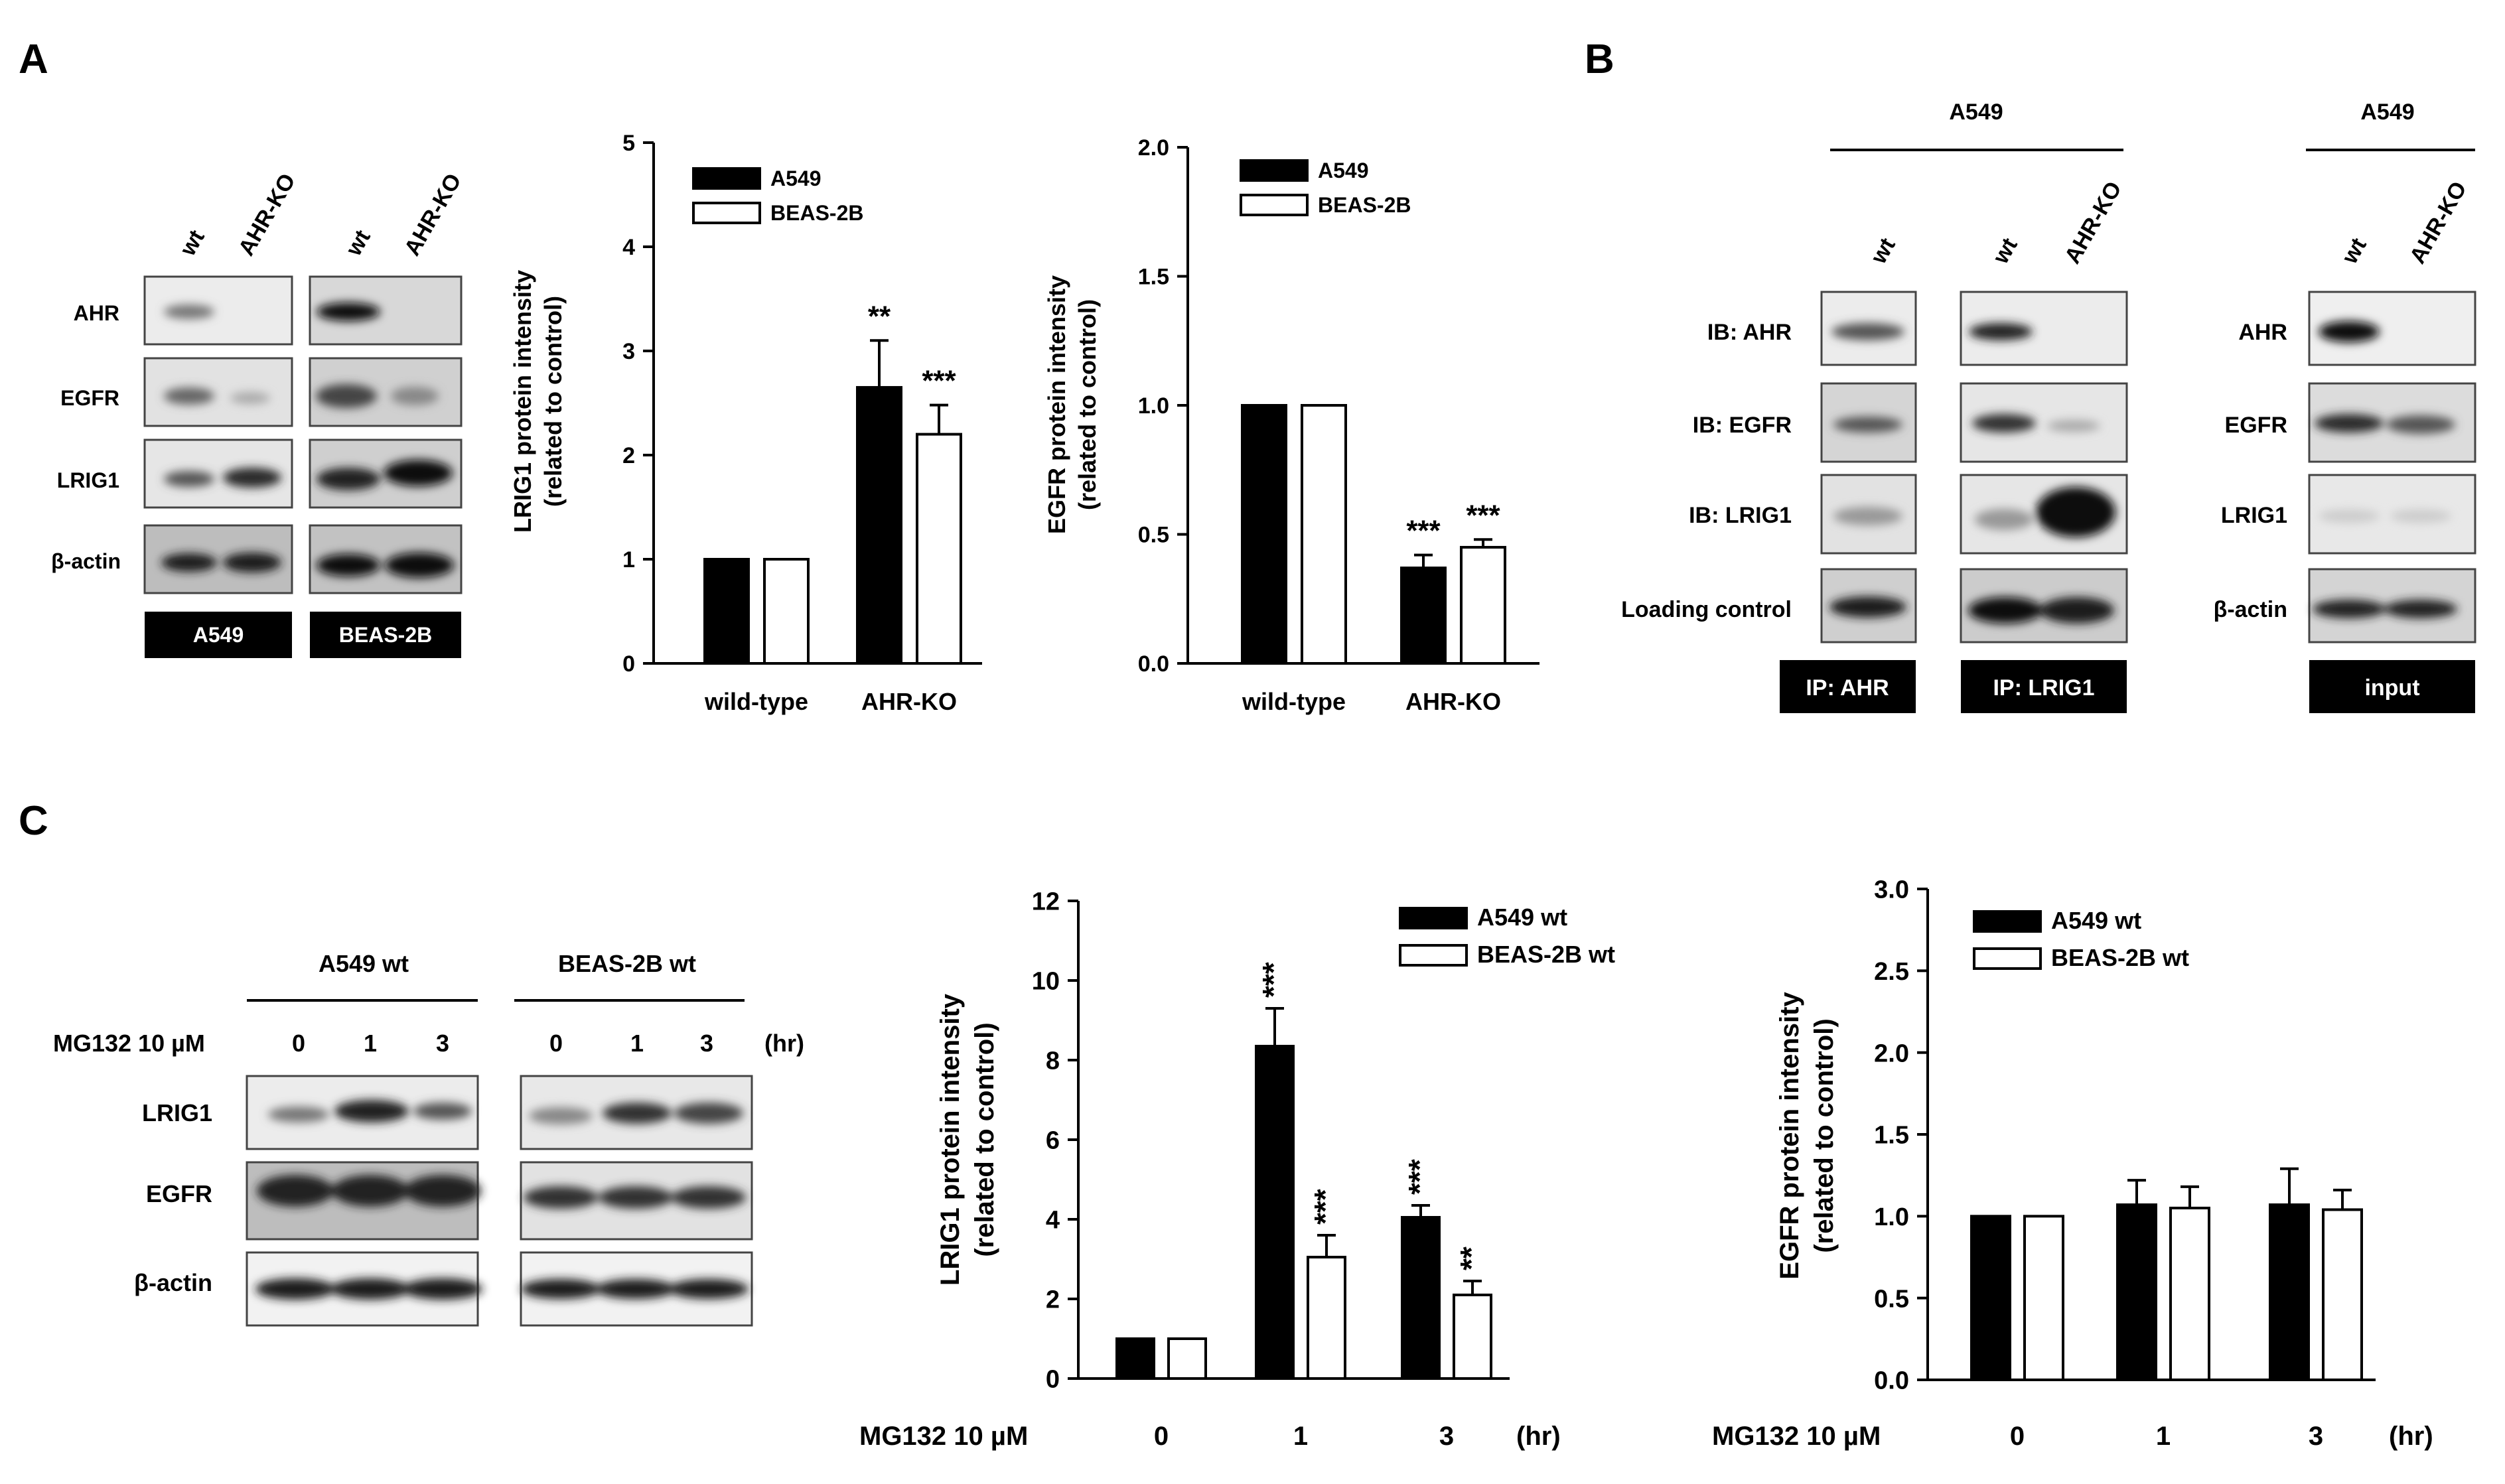 This screenshot has width=2505, height=1484. I want to click on row-label-c-beta-actin: β-actin, so click(173, 1282).